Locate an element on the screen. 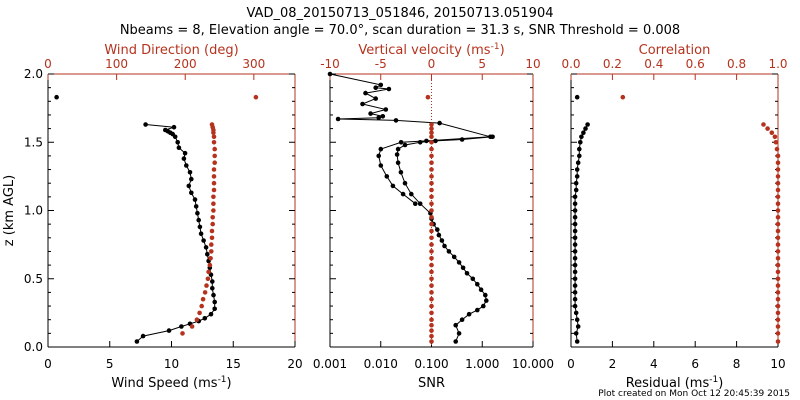 The width and height of the screenshot is (800, 400). series-correlation-isolated is located at coordinates (623, 97).